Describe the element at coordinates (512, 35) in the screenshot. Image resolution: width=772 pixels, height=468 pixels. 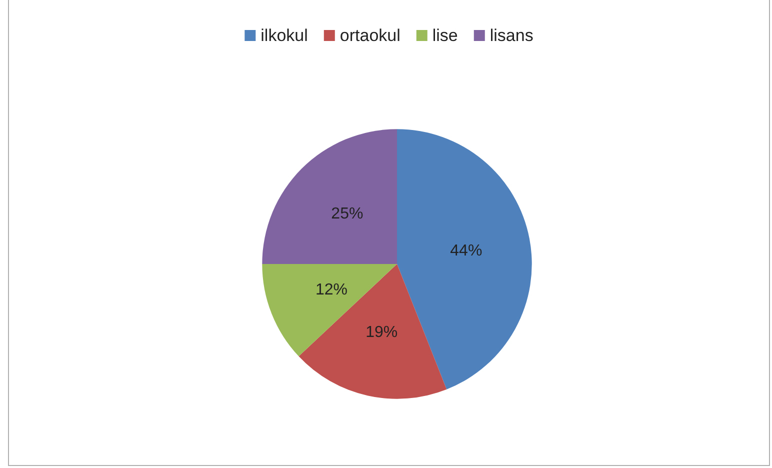
I see `legend-label: lisans` at that location.